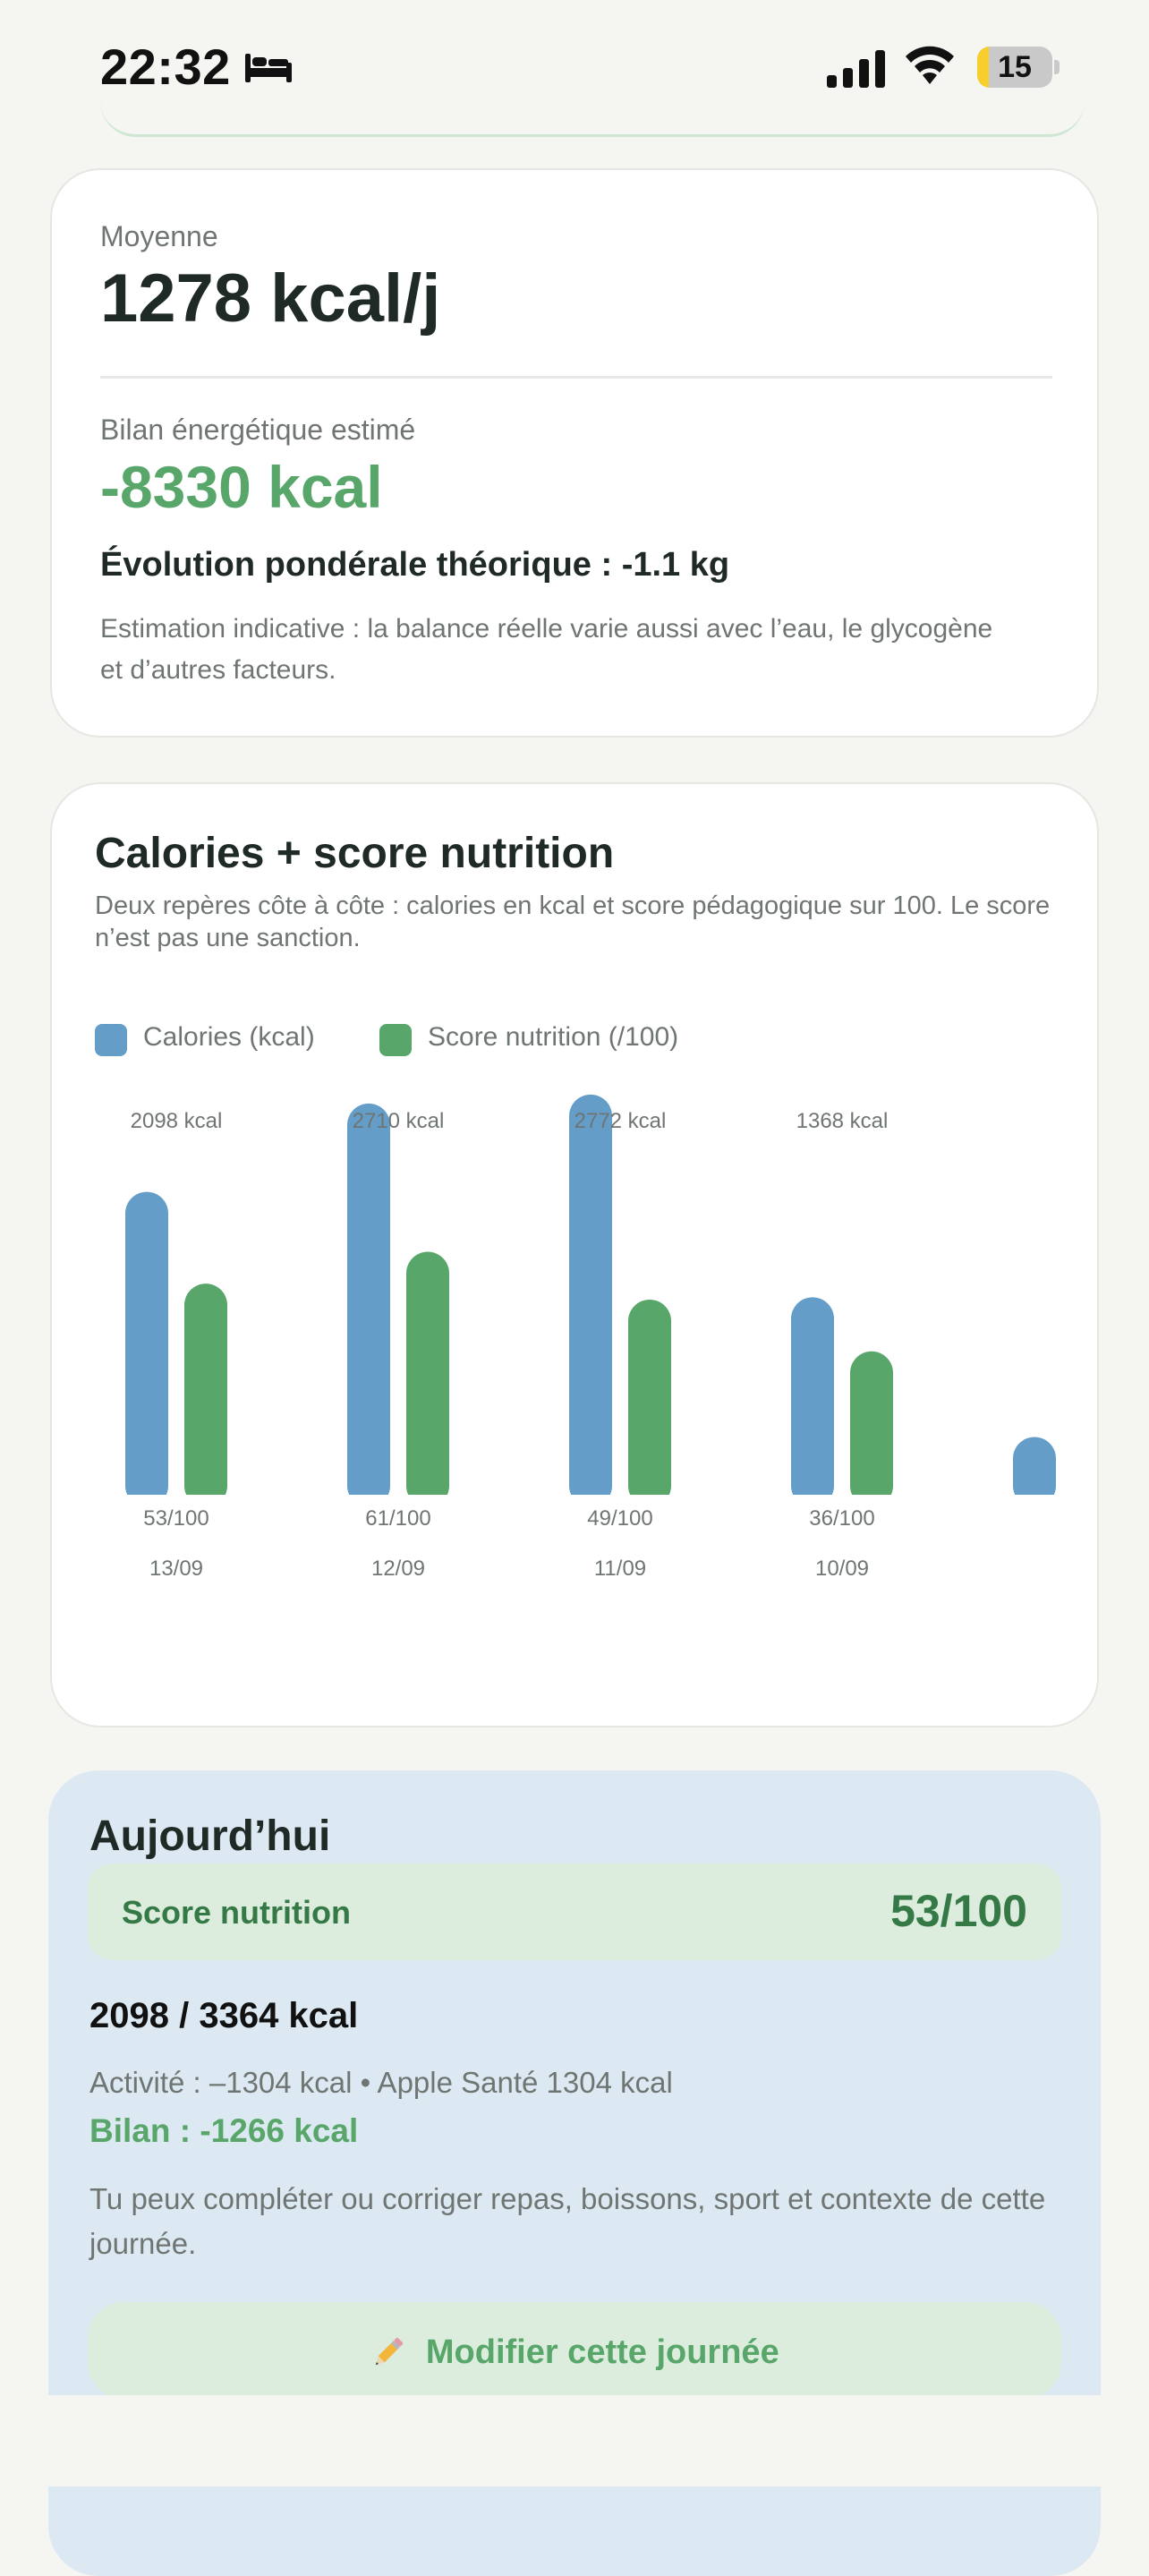 This screenshot has width=1149, height=2576. I want to click on score-data-label: 61/100, so click(397, 1518).